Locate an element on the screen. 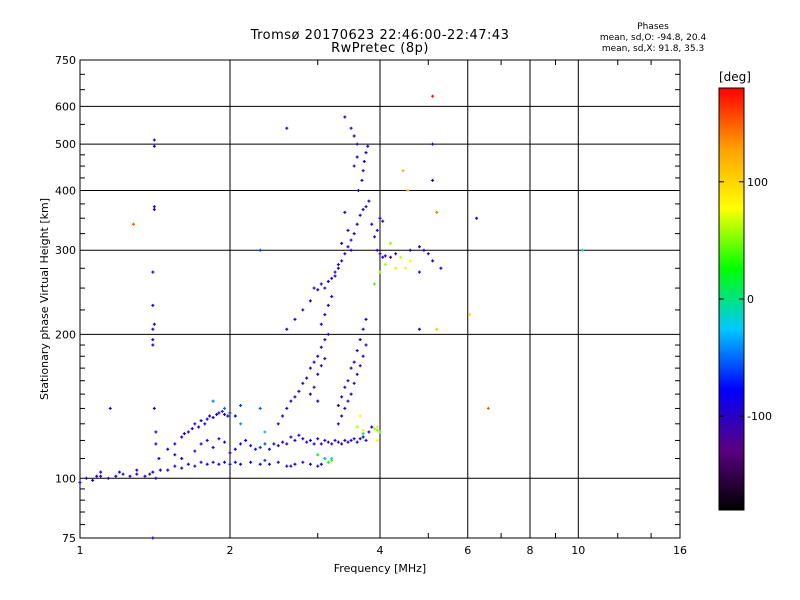 This screenshot has width=800, height=600. x-tick-label: 4 is located at coordinates (380, 550).